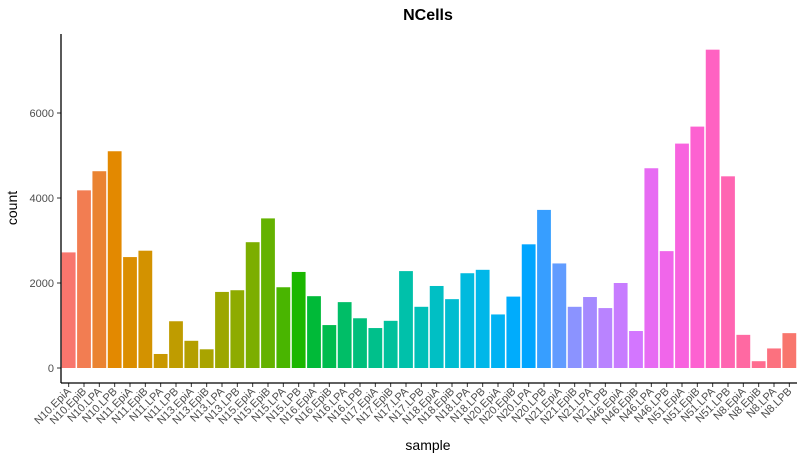 This screenshot has width=805, height=461. Describe the element at coordinates (314, 332) in the screenshot. I see `bar-n16-epia` at that location.